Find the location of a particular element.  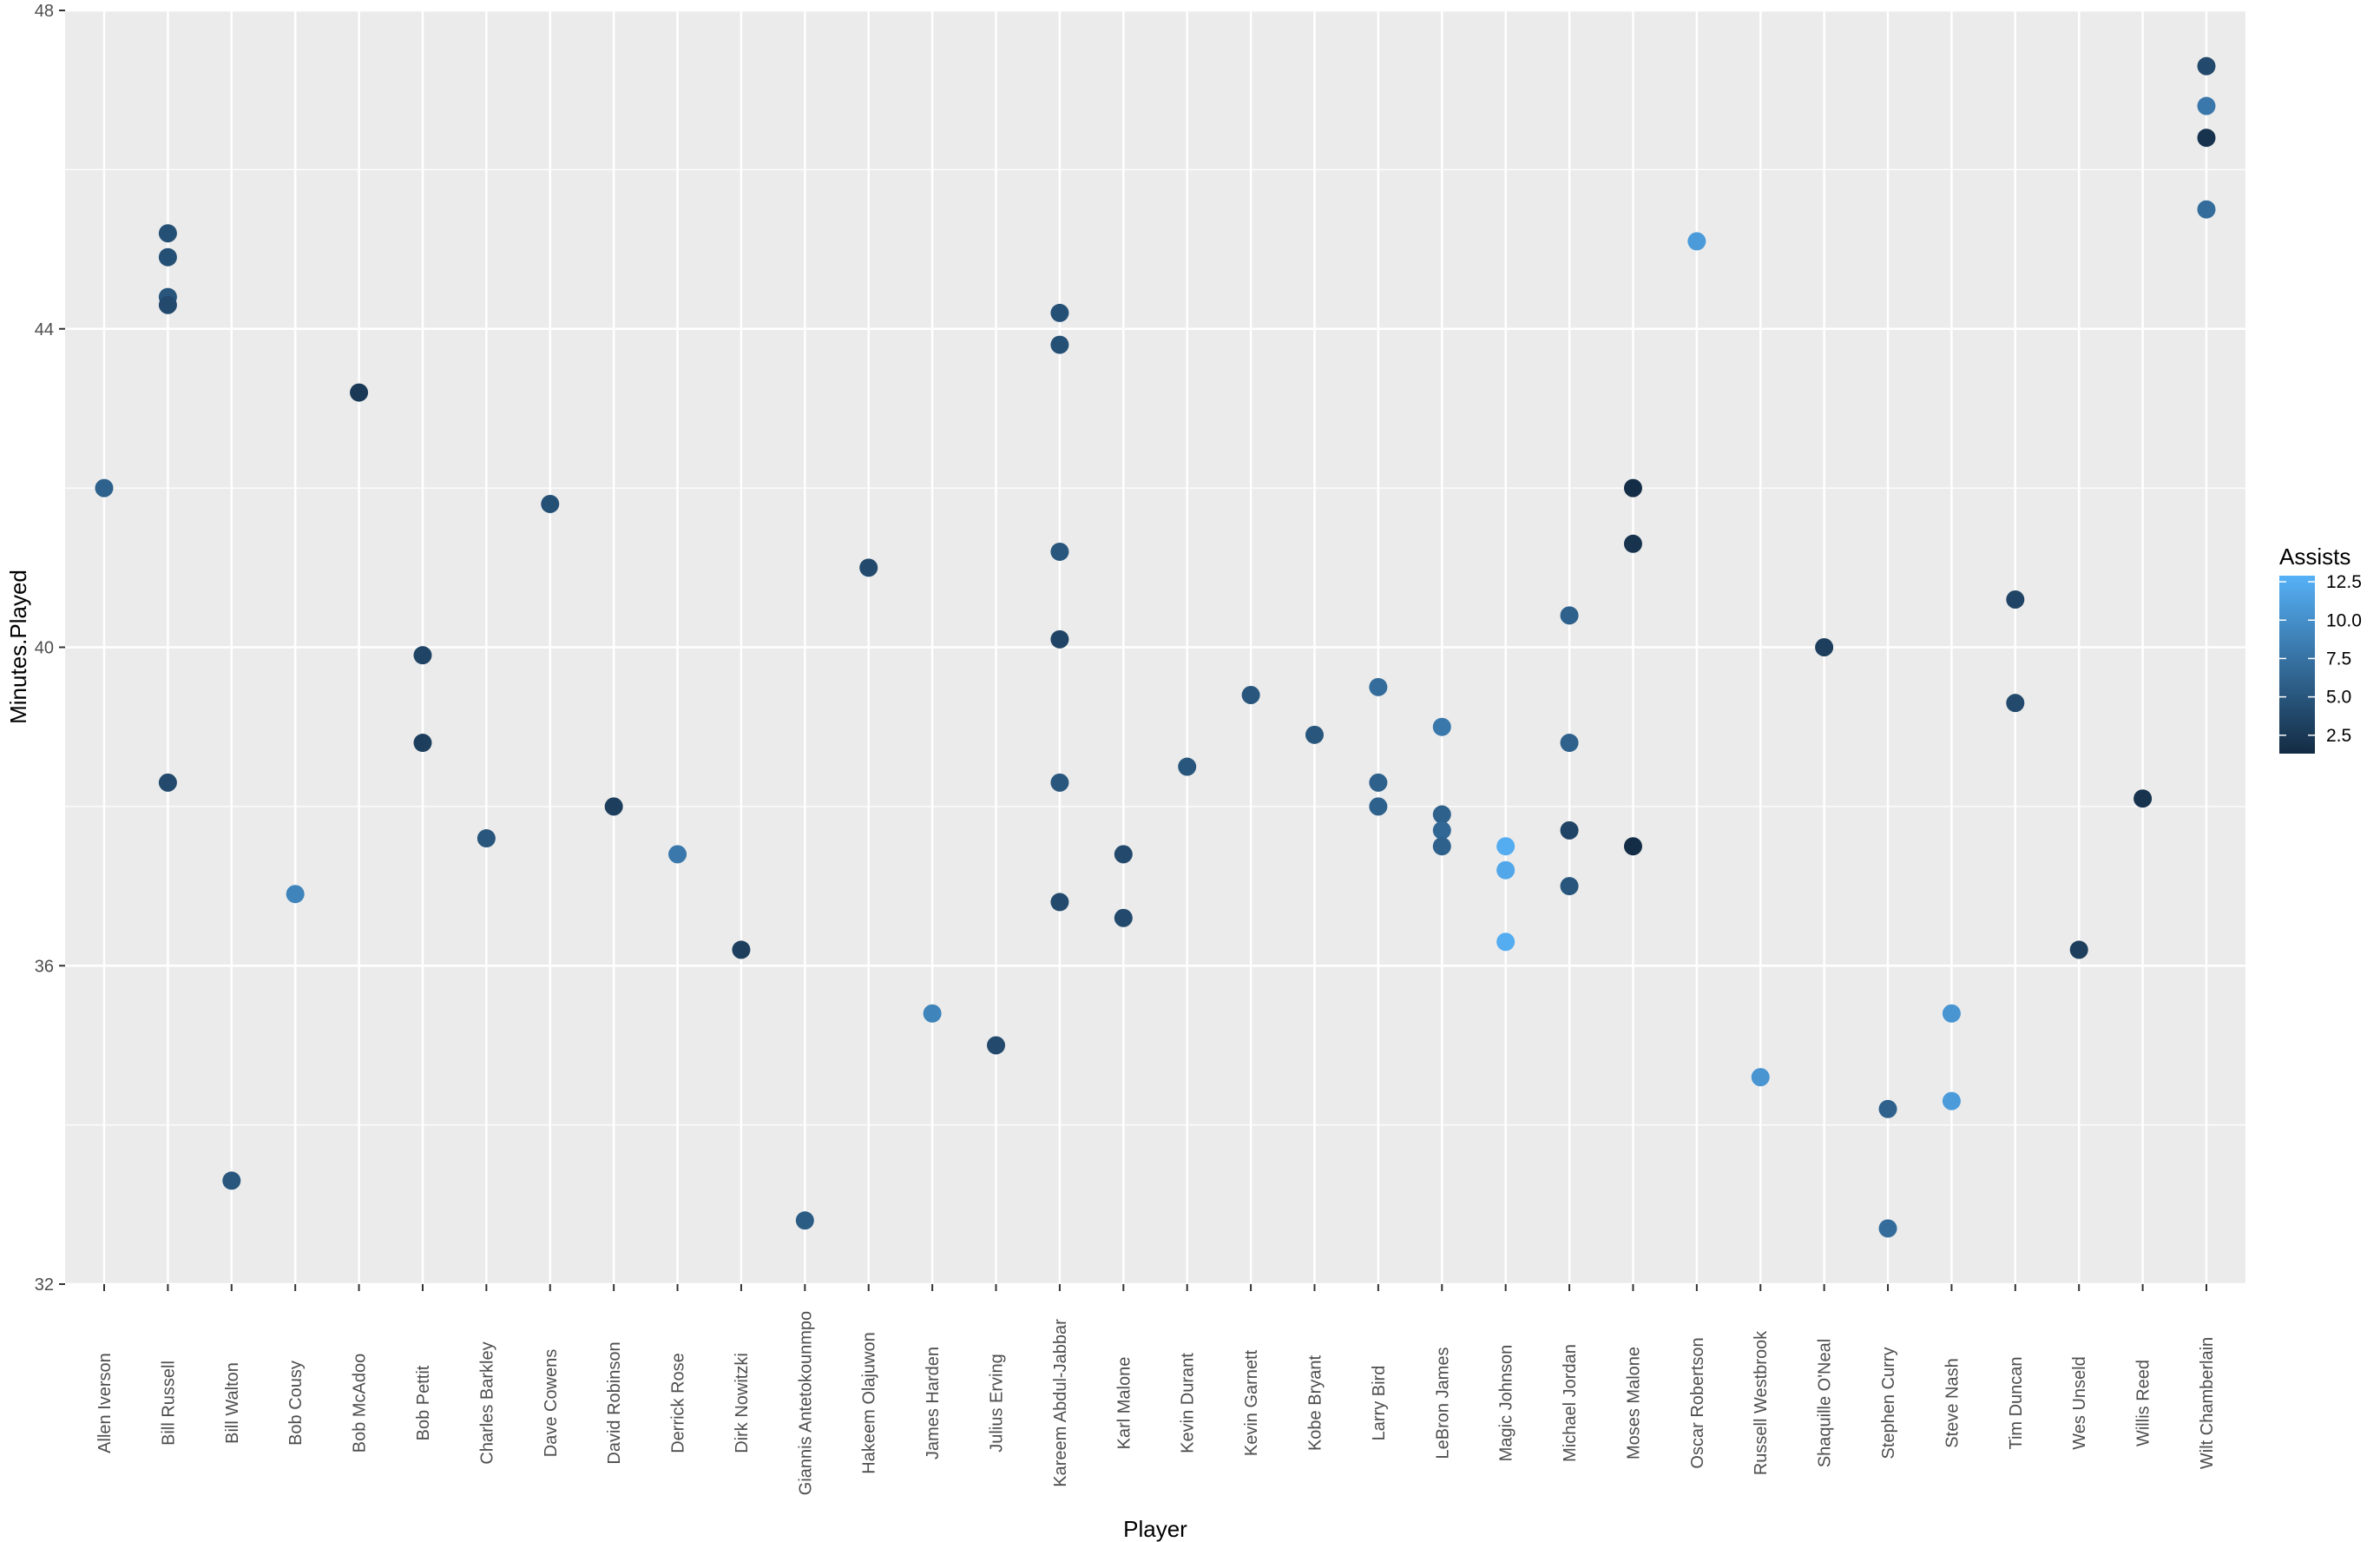

x-tick-label: Tim Duncan is located at coordinates (2016, 1402).